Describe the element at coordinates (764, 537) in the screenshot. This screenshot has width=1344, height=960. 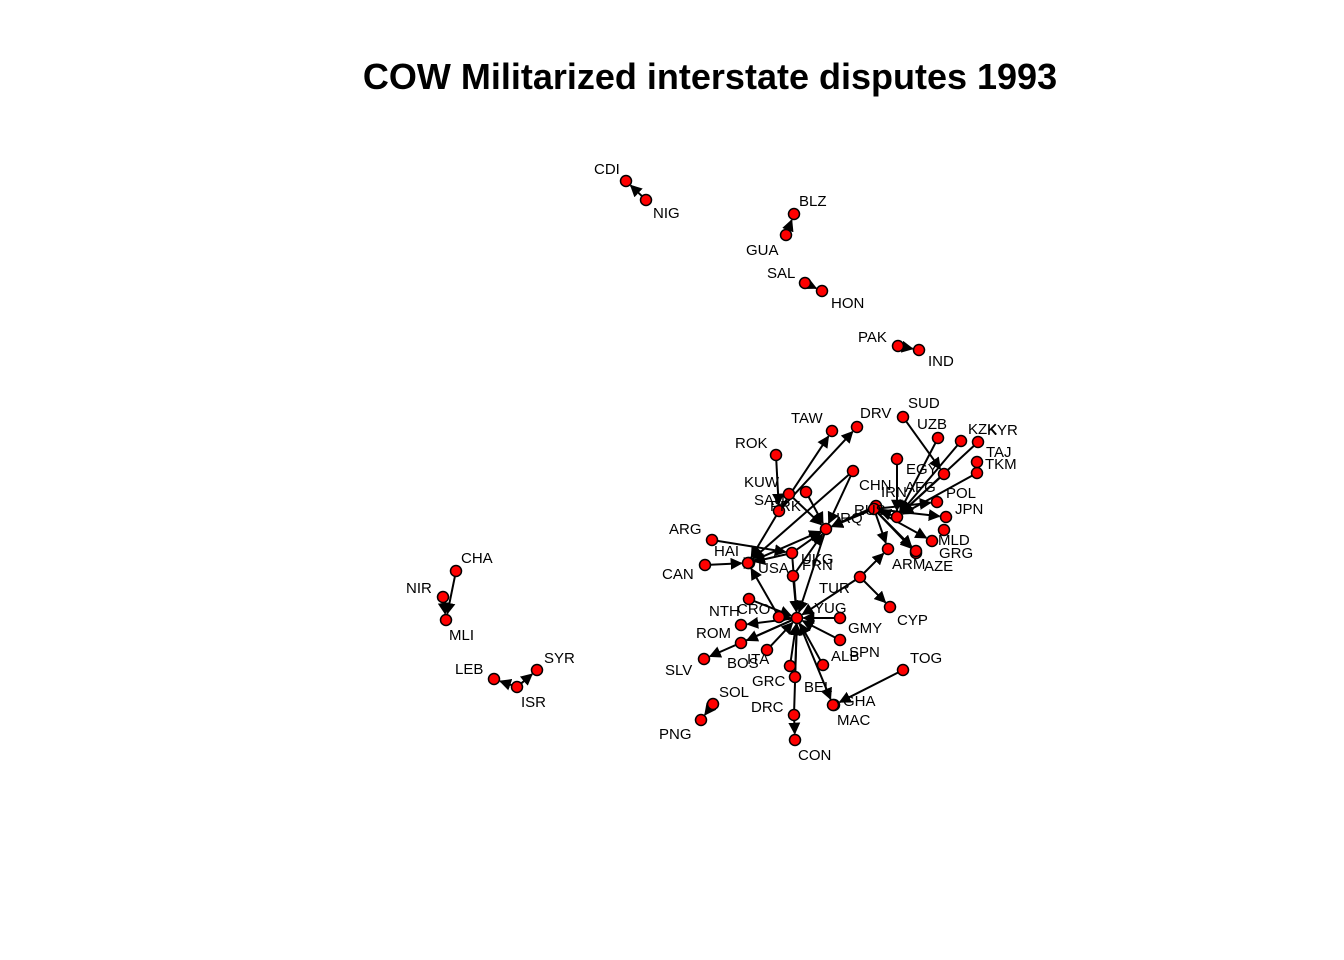
I see `edge-prk-usa` at that location.